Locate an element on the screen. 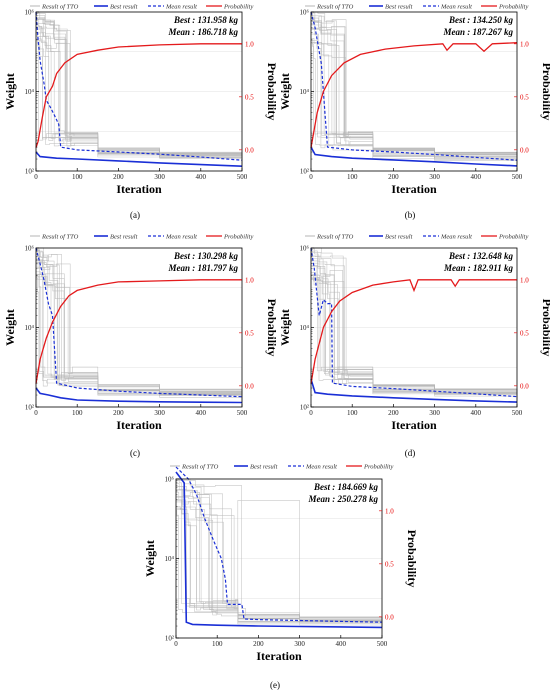 The image size is (550, 695). x-tick-label: 500 is located at coordinates (517, 177).